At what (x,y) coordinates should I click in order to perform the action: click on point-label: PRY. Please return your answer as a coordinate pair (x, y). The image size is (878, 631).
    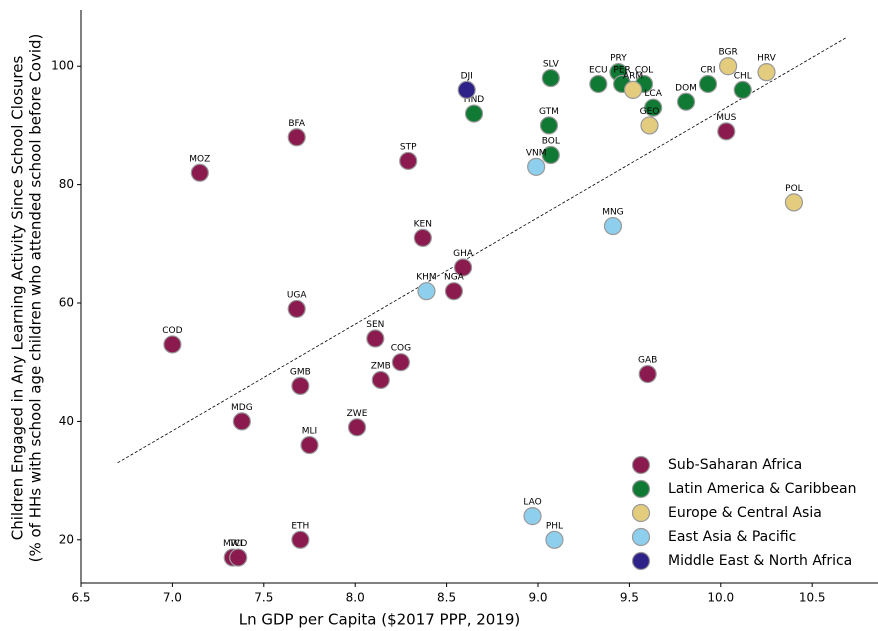
    Looking at the image, I should click on (618, 59).